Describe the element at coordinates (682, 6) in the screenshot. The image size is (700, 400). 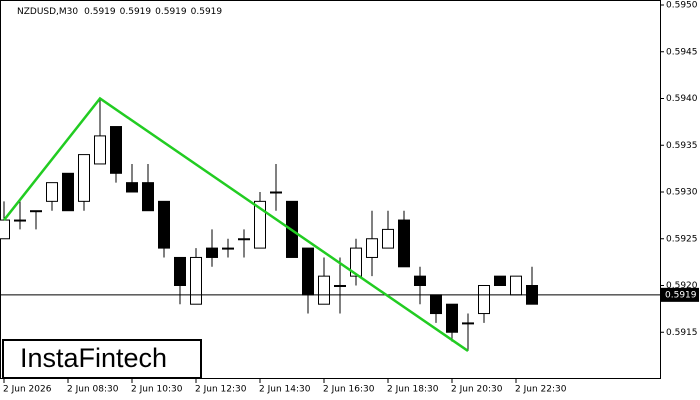
I see `y-tick-label: 0.5950` at that location.